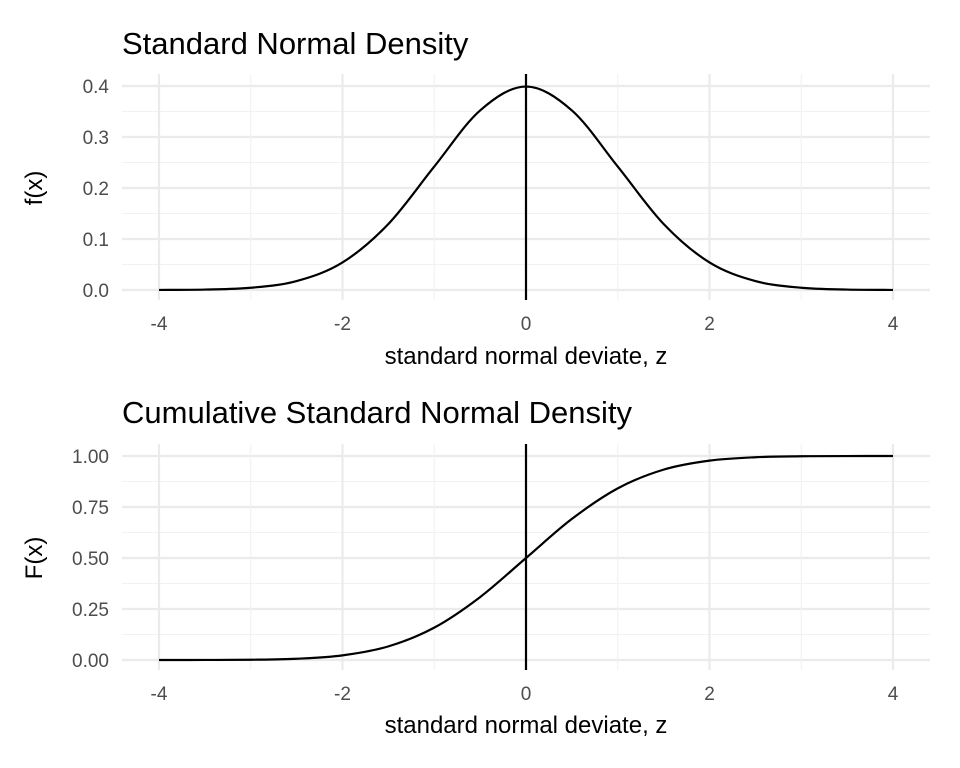 This screenshot has height=768, width=960. I want to click on cumulative-y-tick-labels: 0.00 0.25 0.50 0.75 1.00, so click(90, 559).